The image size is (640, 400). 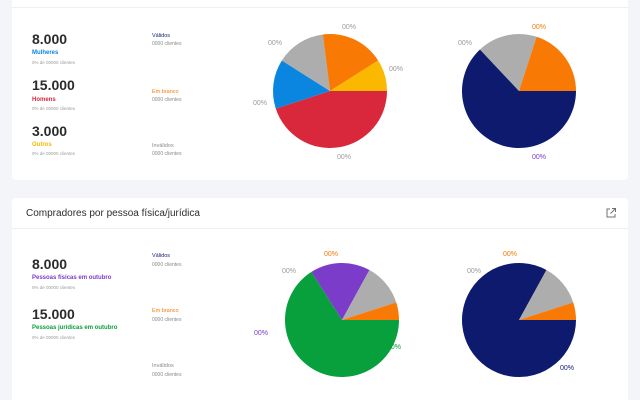 What do you see at coordinates (54, 153) in the screenshot?
I see `others-sub: 0% de 00000 clientes` at bounding box center [54, 153].